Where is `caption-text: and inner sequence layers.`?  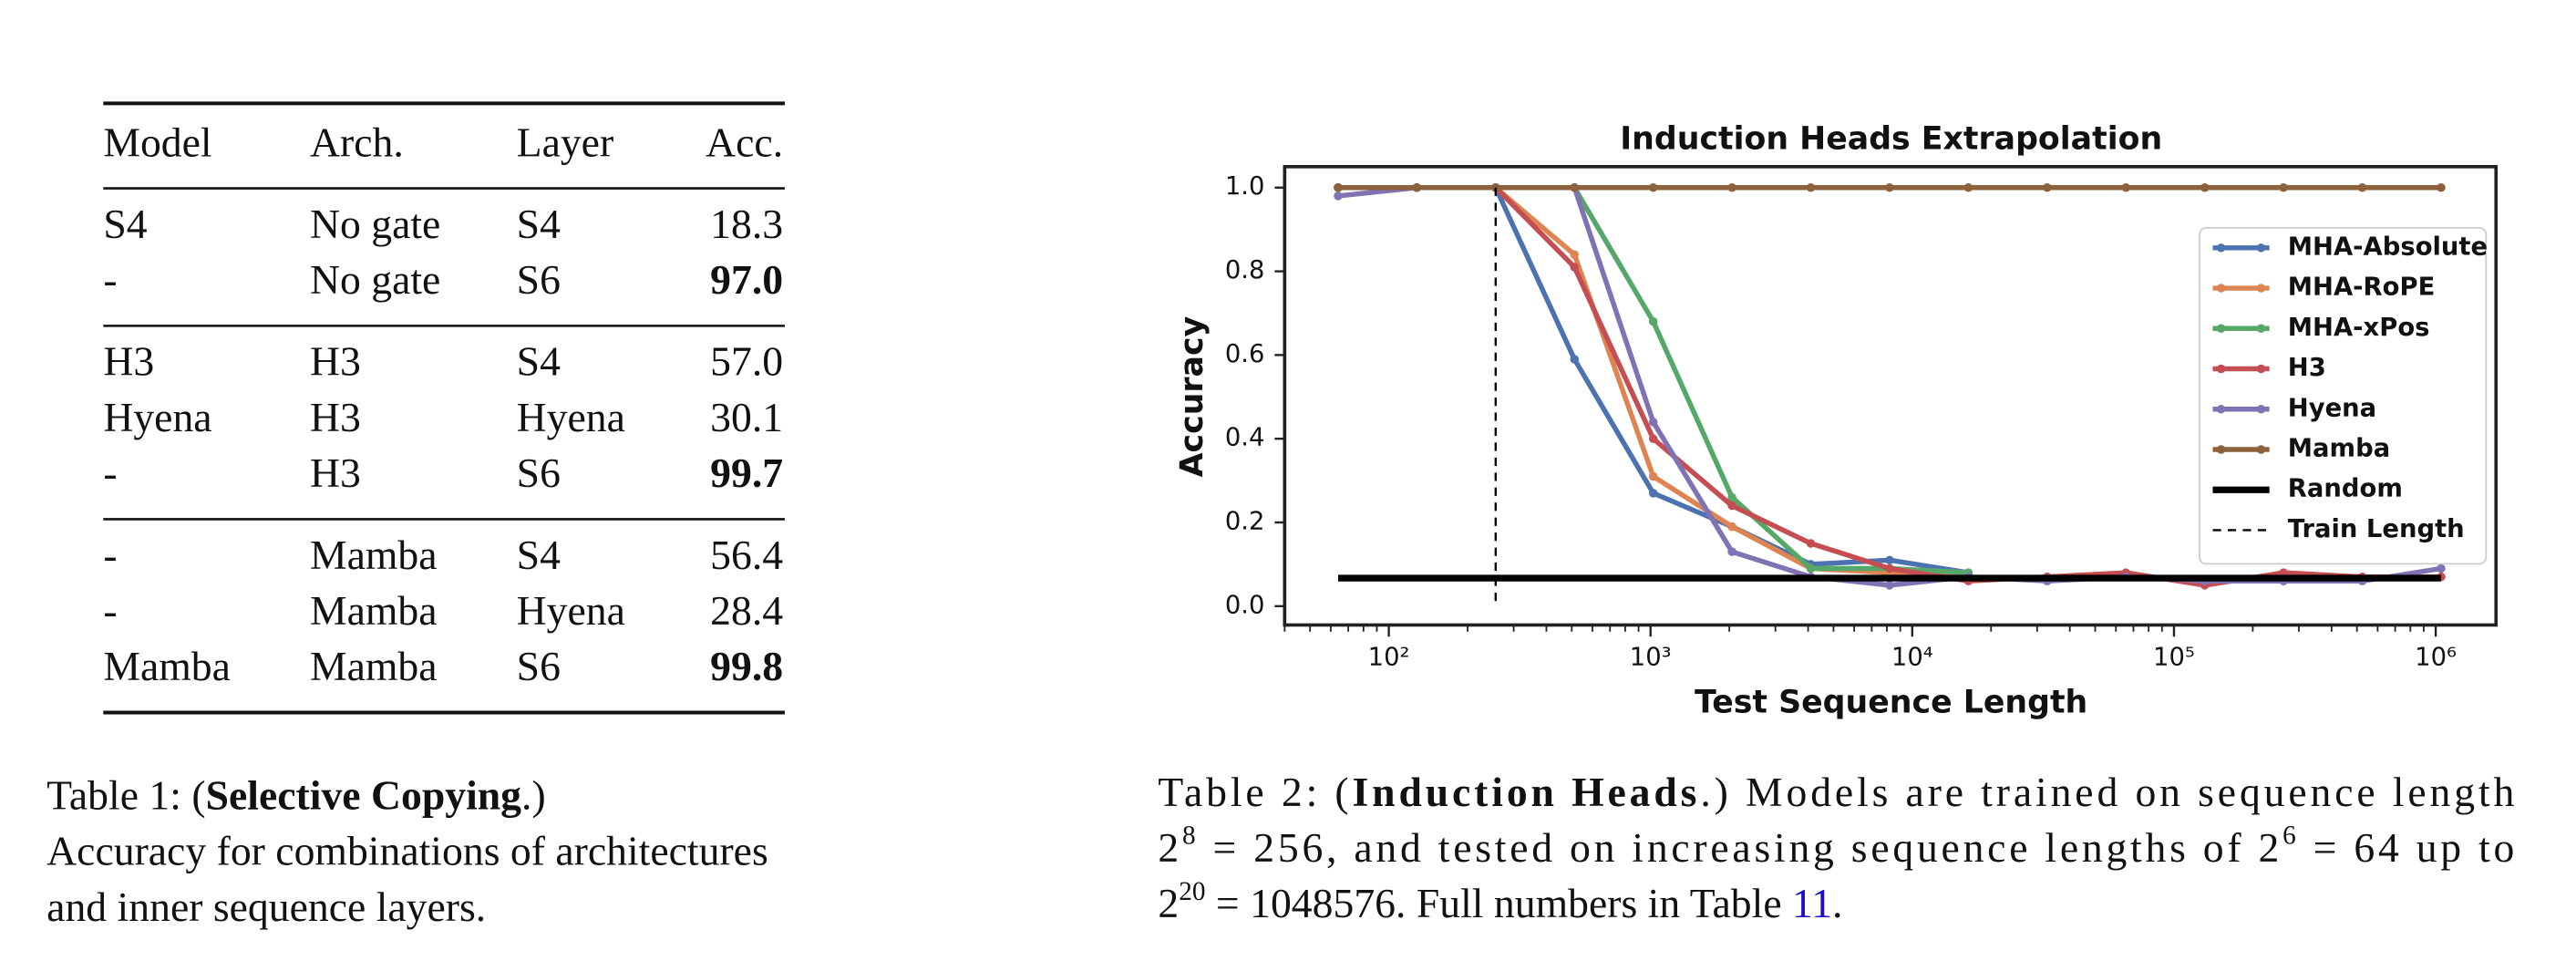
caption-text: and inner sequence layers. is located at coordinates (266, 907).